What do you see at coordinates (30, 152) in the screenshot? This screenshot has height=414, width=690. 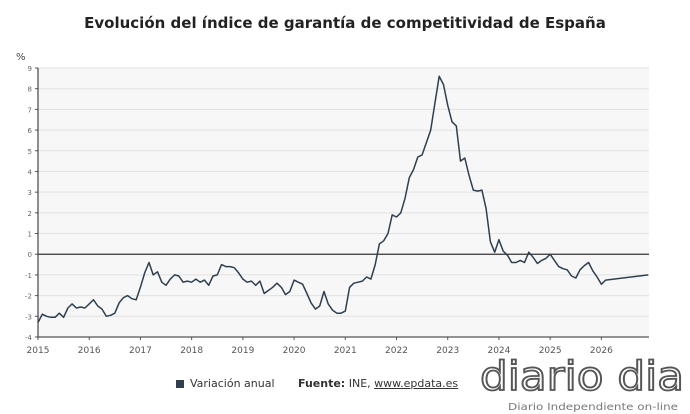 I see `y-tick-label: 5` at bounding box center [30, 152].